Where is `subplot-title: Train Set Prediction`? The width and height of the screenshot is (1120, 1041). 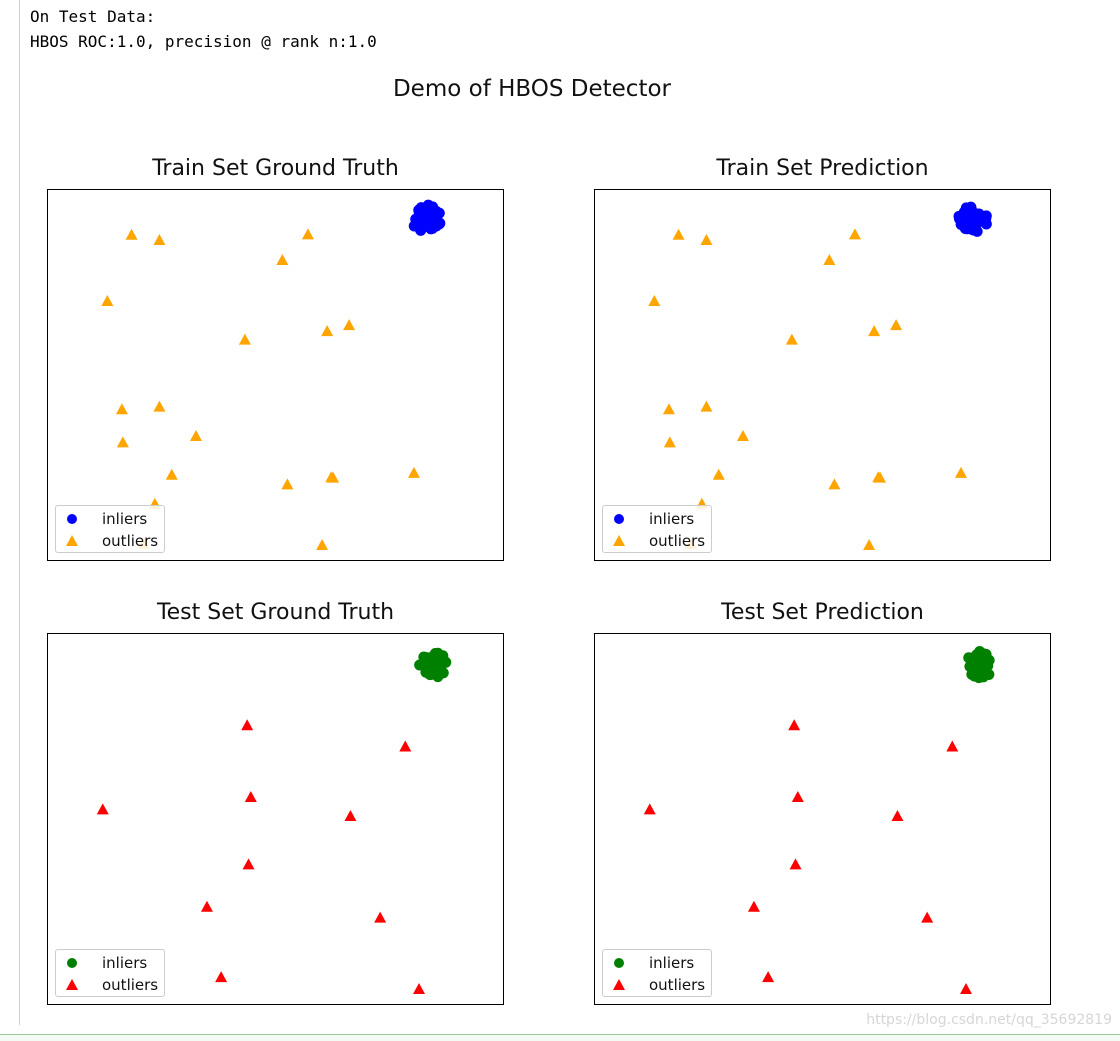 subplot-title: Train Set Prediction is located at coordinates (822, 168).